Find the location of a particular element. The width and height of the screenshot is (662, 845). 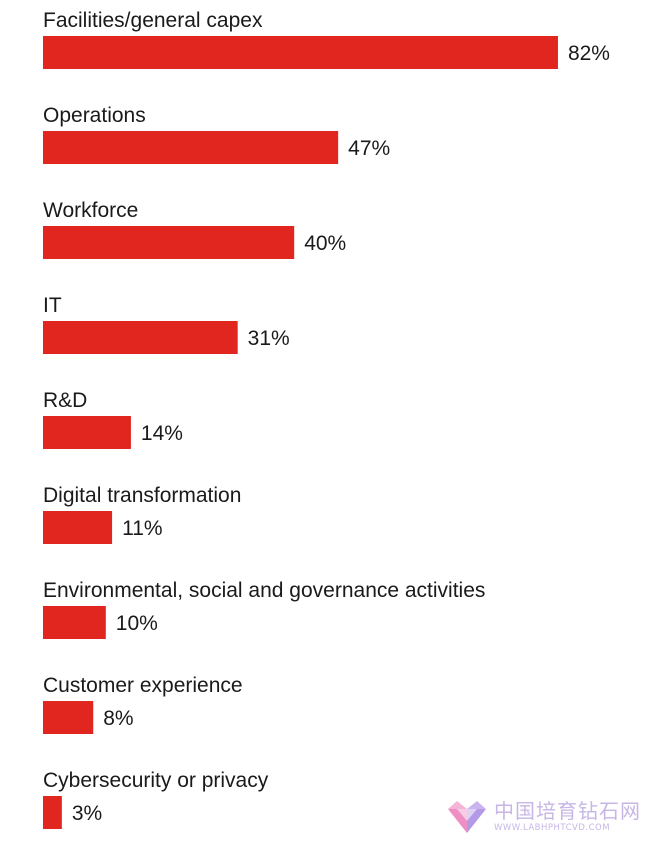

value-label: 8% is located at coordinates (118, 718).